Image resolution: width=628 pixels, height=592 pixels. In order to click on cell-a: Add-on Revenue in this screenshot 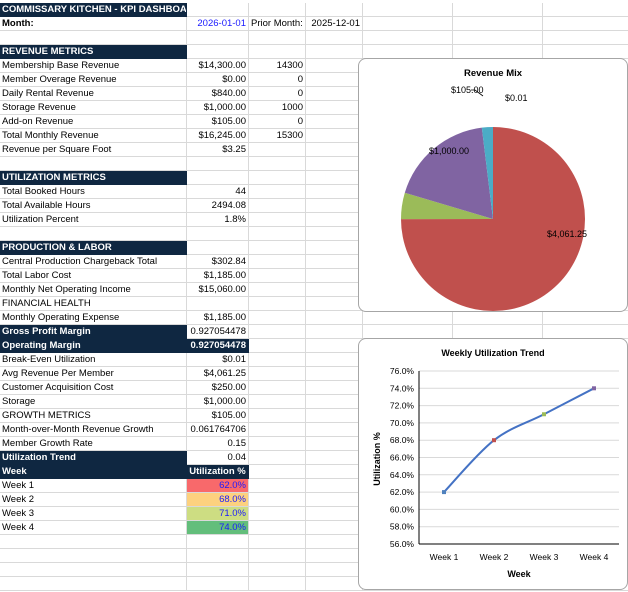, I will do `click(93, 122)`.